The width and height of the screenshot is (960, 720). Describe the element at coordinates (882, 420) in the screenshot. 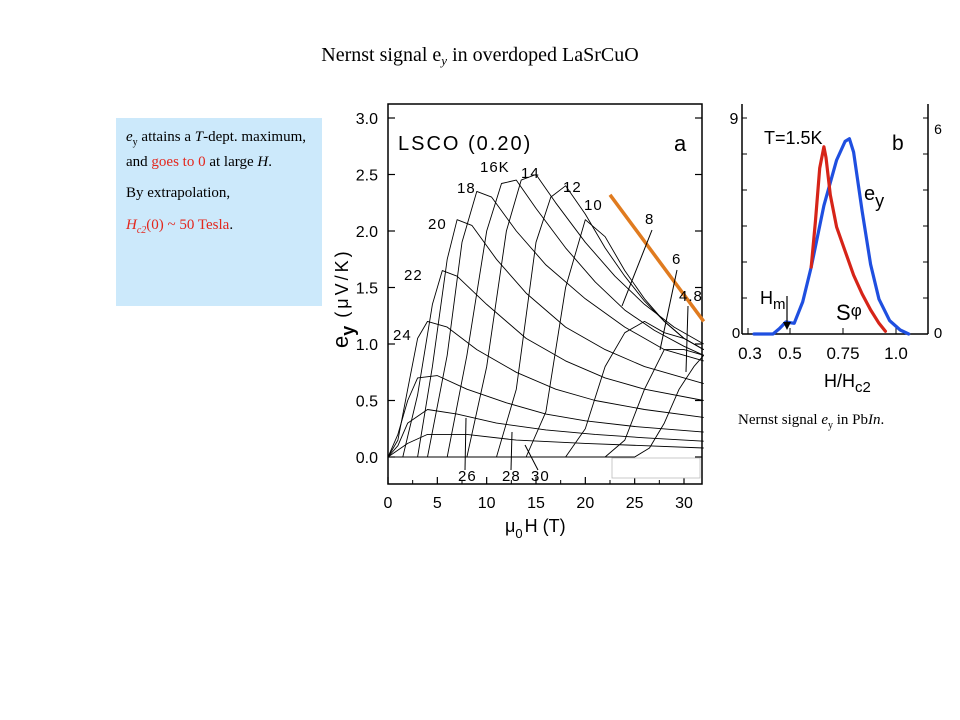

I see `pbin-caption-c: .` at that location.